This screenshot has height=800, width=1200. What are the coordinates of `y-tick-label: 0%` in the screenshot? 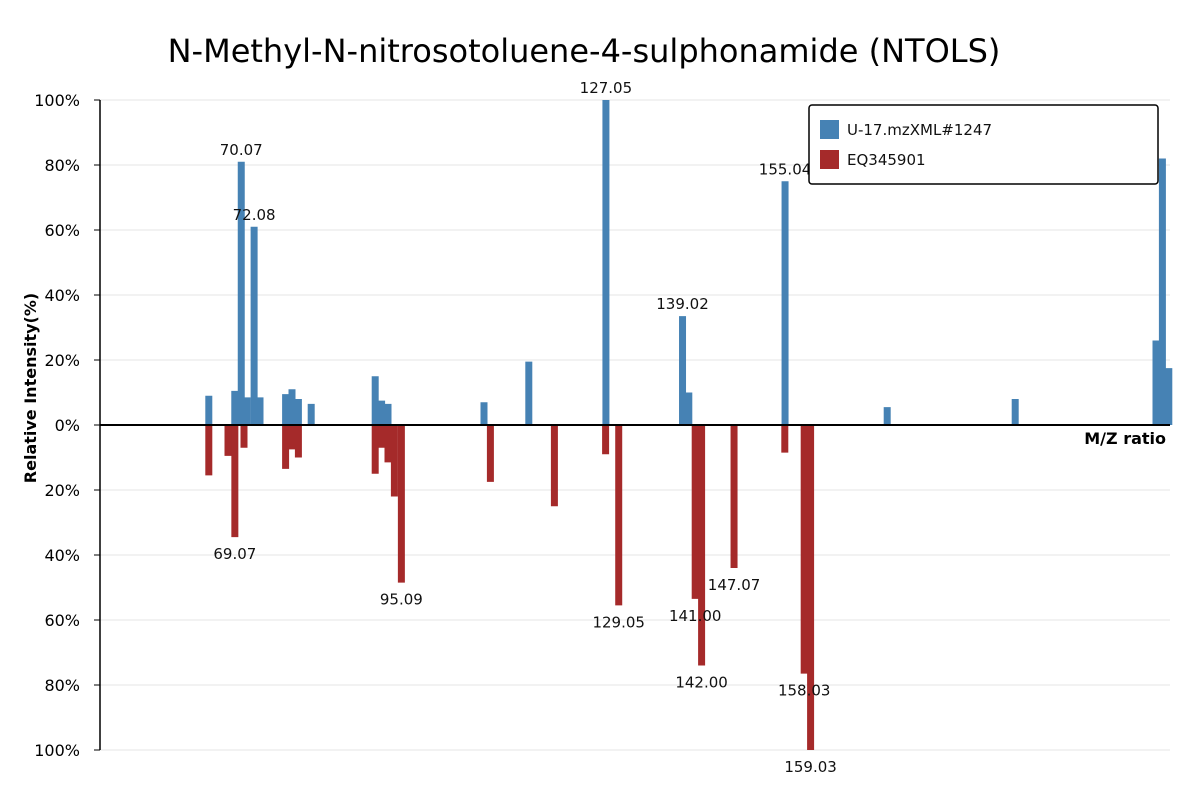 It's located at (67, 425).